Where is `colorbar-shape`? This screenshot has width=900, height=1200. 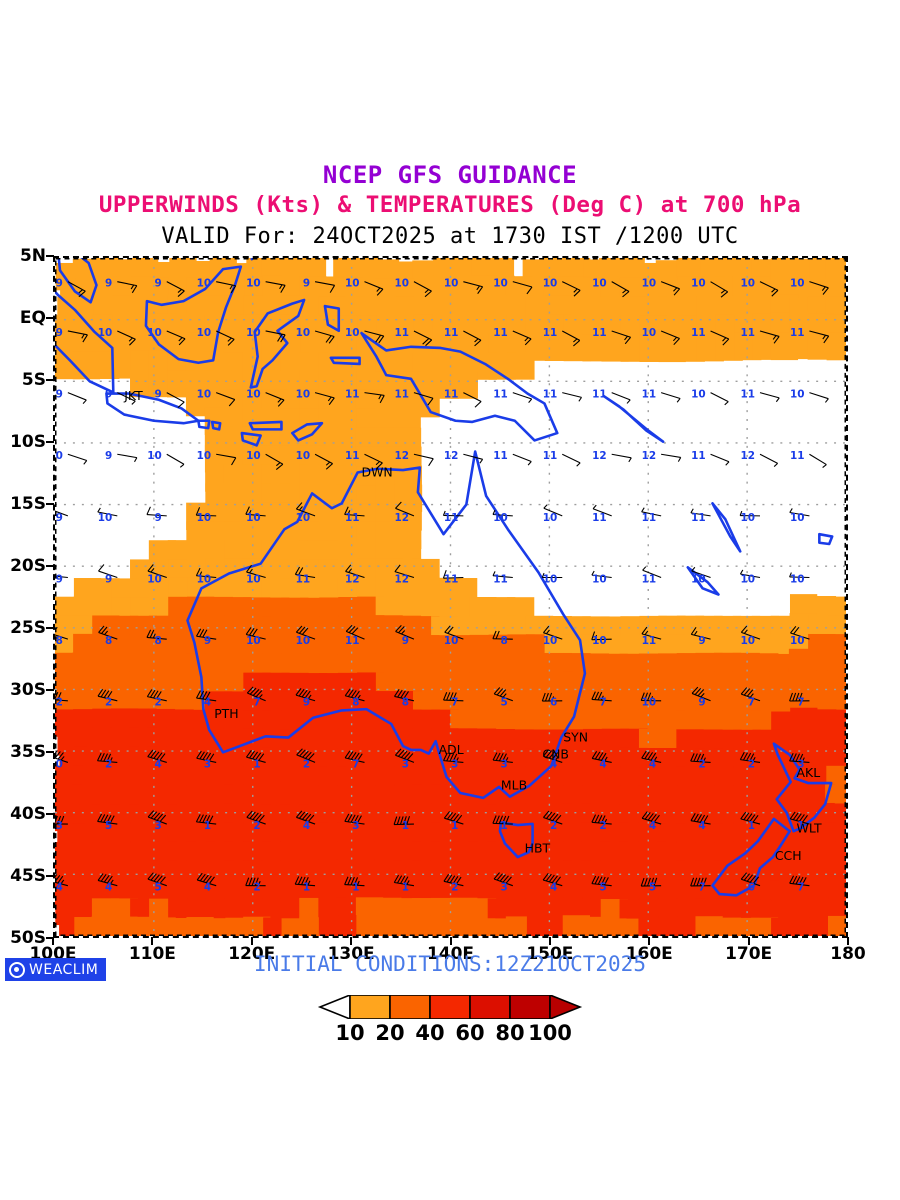 colorbar-shape is located at coordinates (450, 1007).